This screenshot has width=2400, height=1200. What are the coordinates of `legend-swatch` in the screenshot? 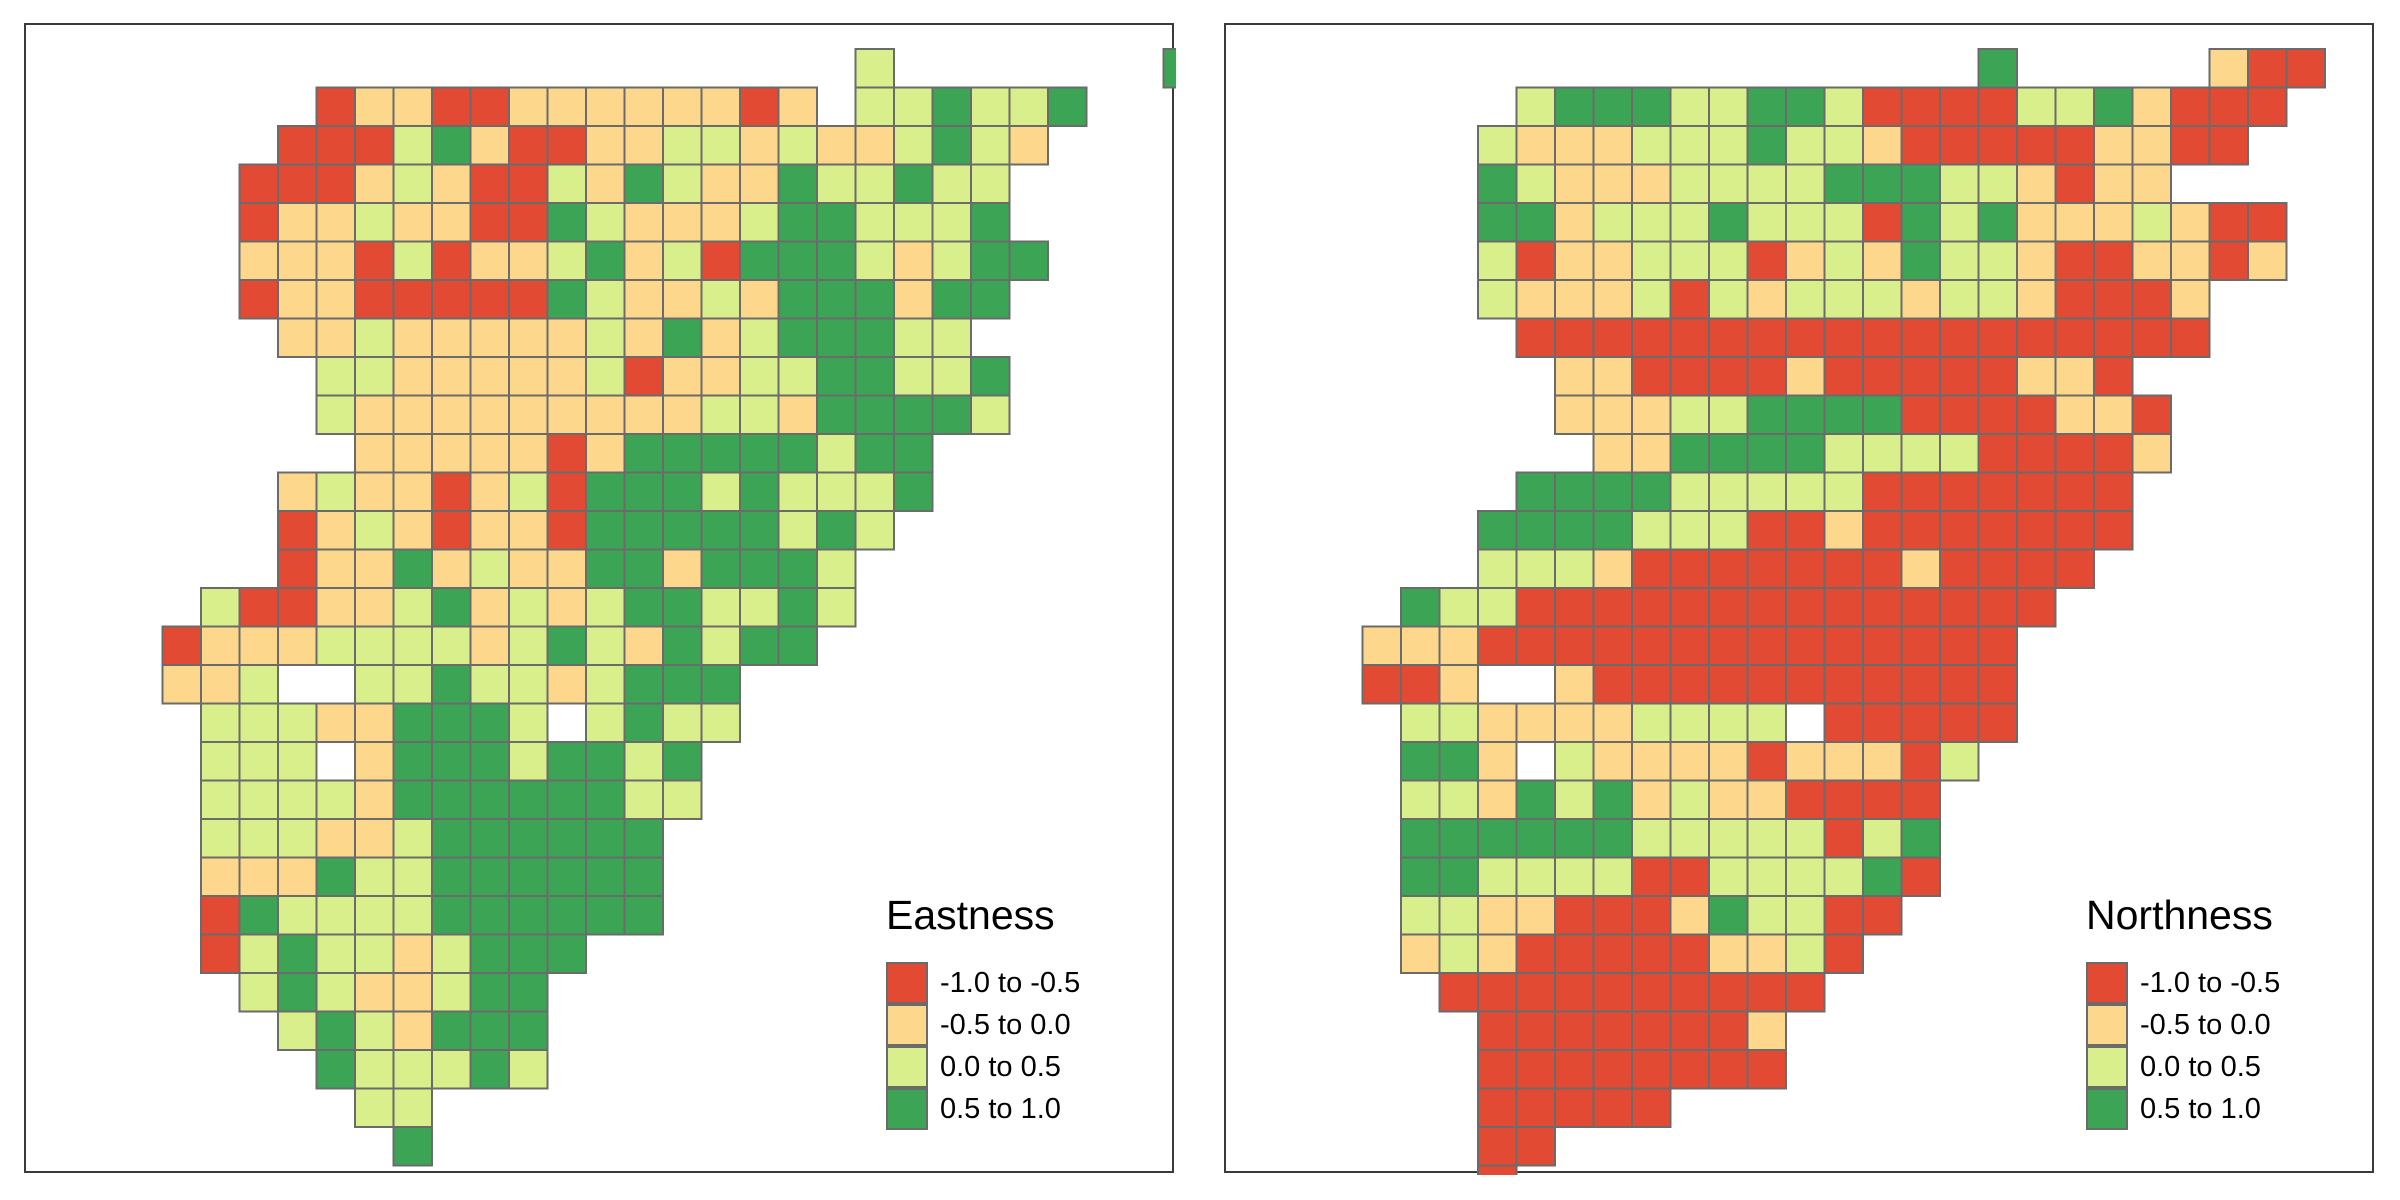 It's located at (907, 1109).